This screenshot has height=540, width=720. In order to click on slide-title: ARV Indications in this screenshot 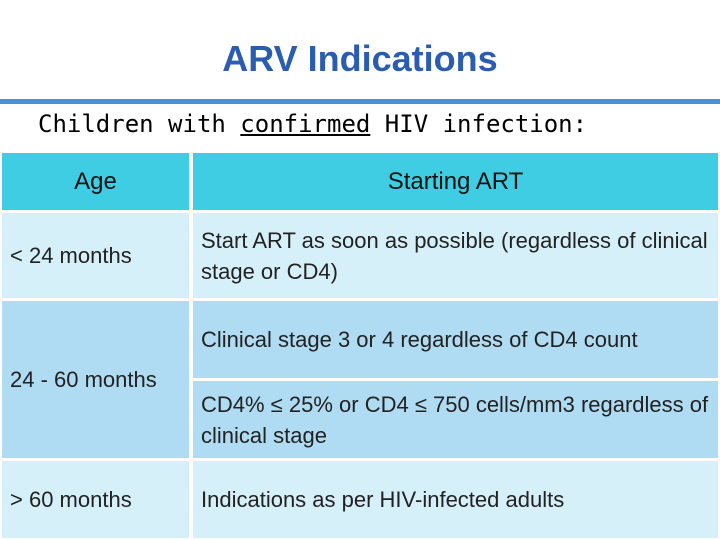, I will do `click(360, 58)`.